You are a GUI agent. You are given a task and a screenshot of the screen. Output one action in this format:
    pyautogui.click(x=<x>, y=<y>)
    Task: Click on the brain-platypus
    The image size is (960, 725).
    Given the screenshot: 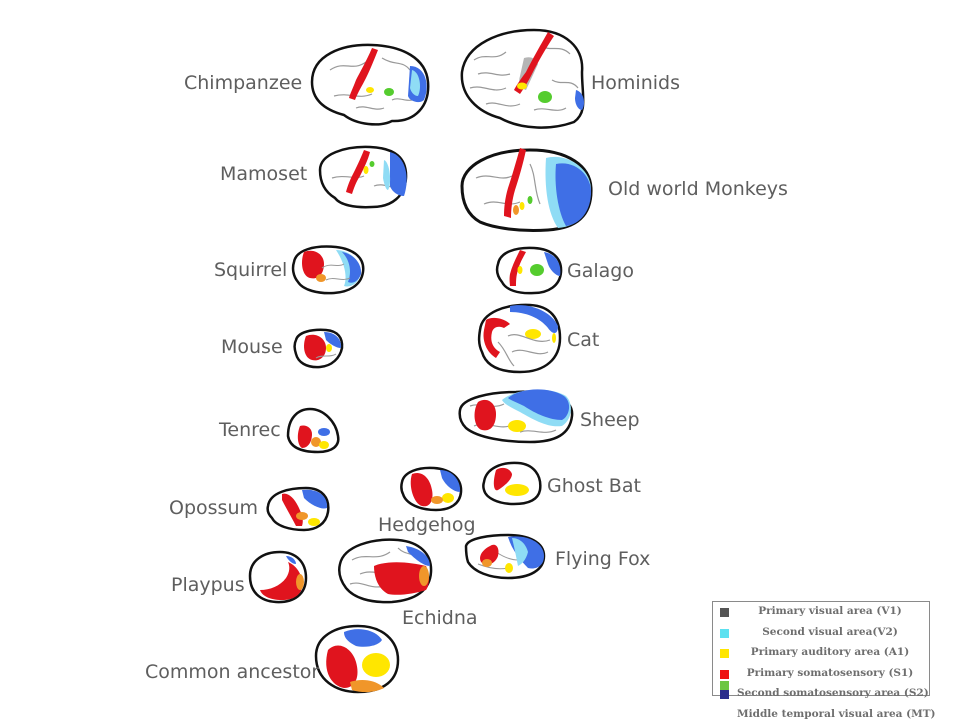 What is the action you would take?
    pyautogui.click(x=278, y=577)
    